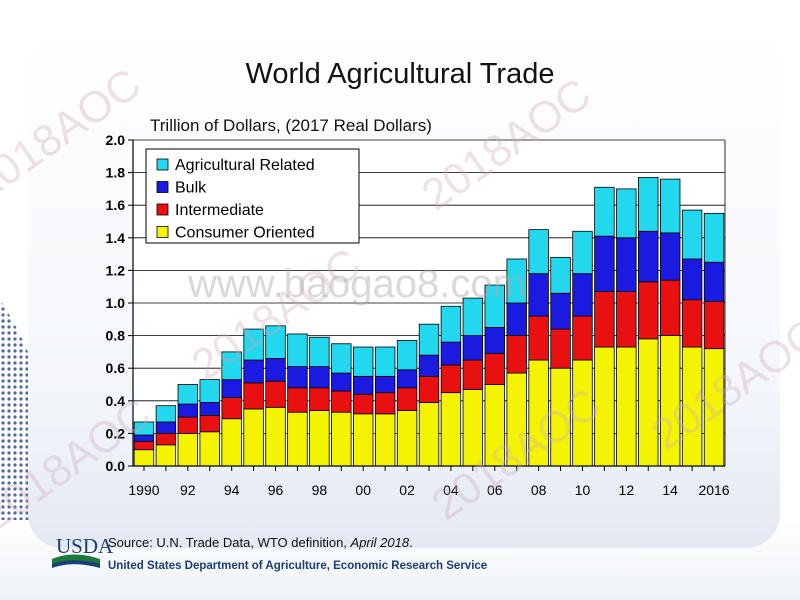  I want to click on legend-box, so click(252, 196).